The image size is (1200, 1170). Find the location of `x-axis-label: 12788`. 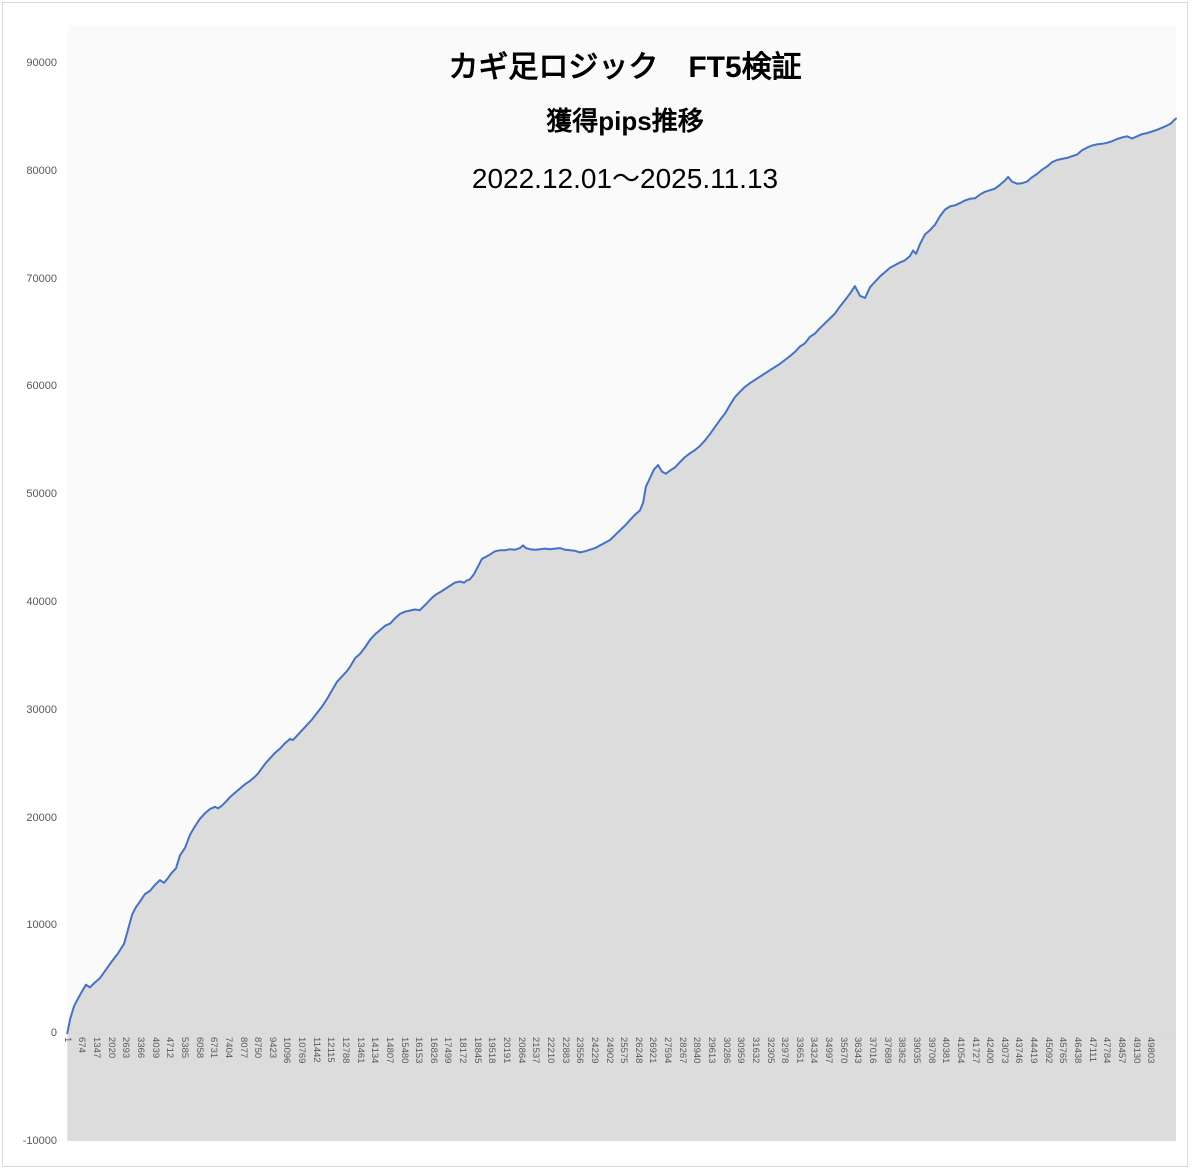

x-axis-label: 12788 is located at coordinates (345, 1050).